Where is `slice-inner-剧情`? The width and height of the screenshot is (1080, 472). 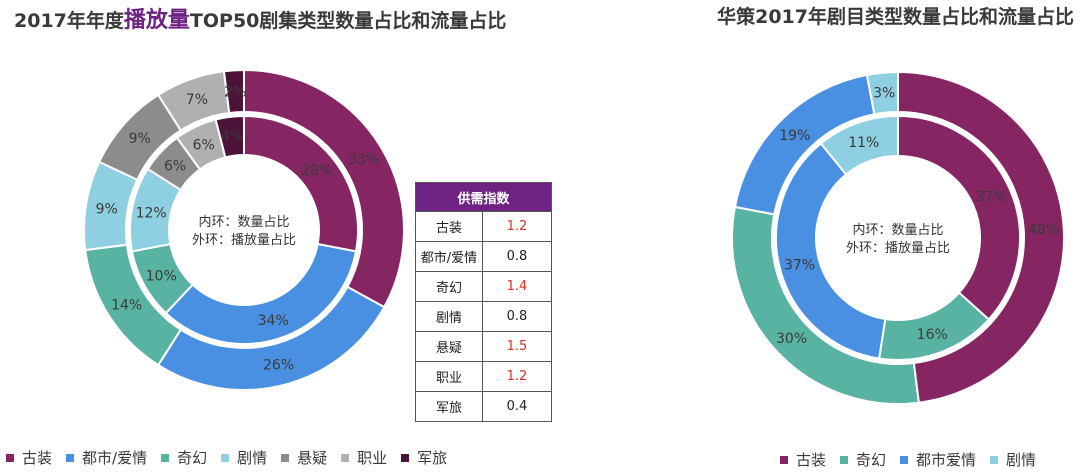 slice-inner-剧情 is located at coordinates (859, 145).